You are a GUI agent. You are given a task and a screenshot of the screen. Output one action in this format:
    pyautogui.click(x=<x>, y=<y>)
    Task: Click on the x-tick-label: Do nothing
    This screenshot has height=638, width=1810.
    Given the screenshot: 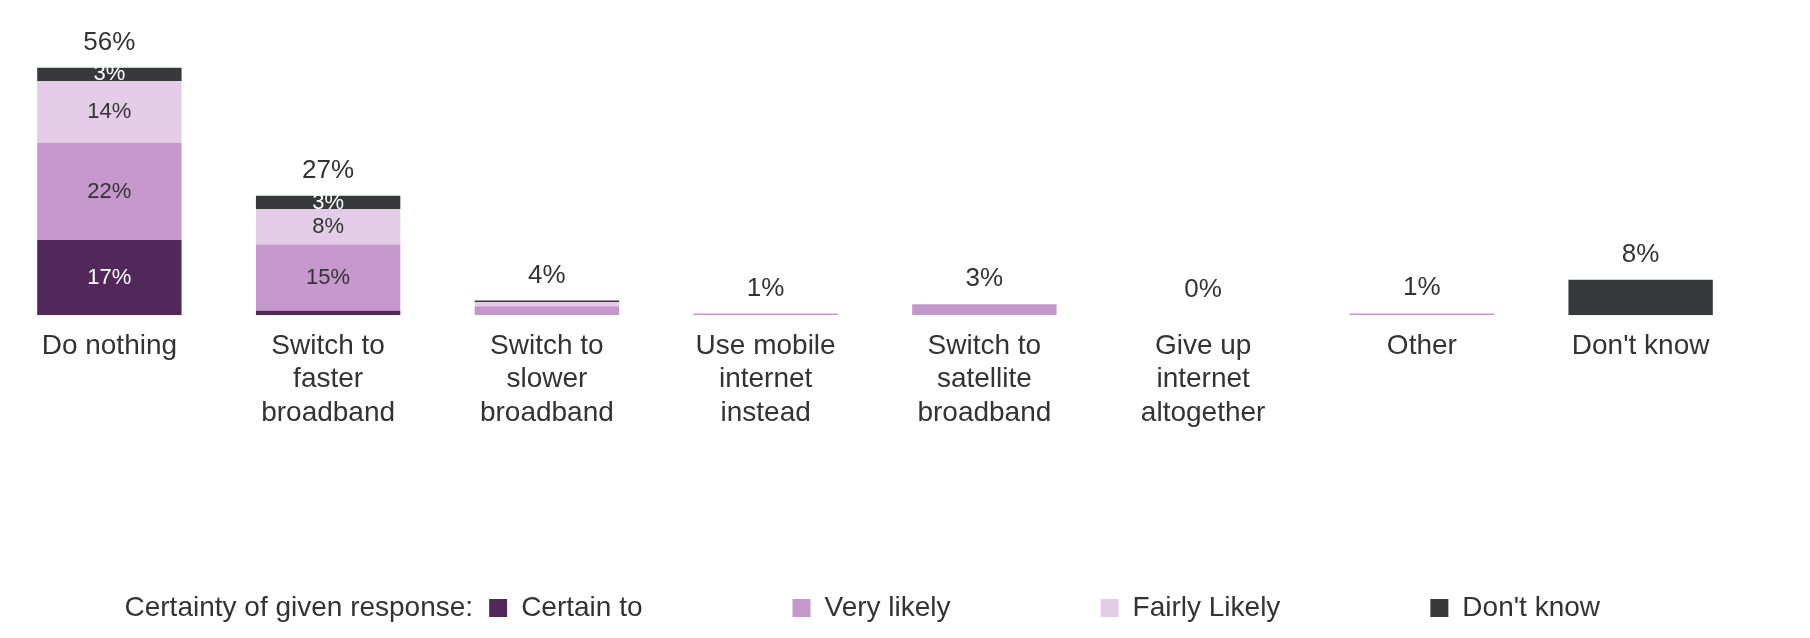 What is the action you would take?
    pyautogui.click(x=109, y=344)
    